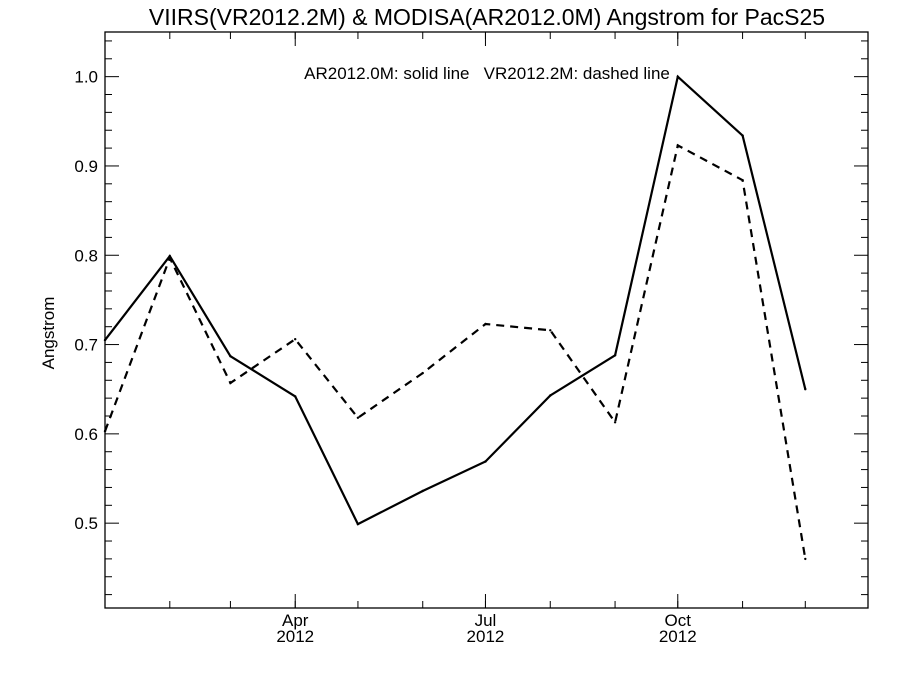 The width and height of the screenshot is (900, 675). Describe the element at coordinates (86, 77) in the screenshot. I see `y-tick-label: 1.0` at that location.